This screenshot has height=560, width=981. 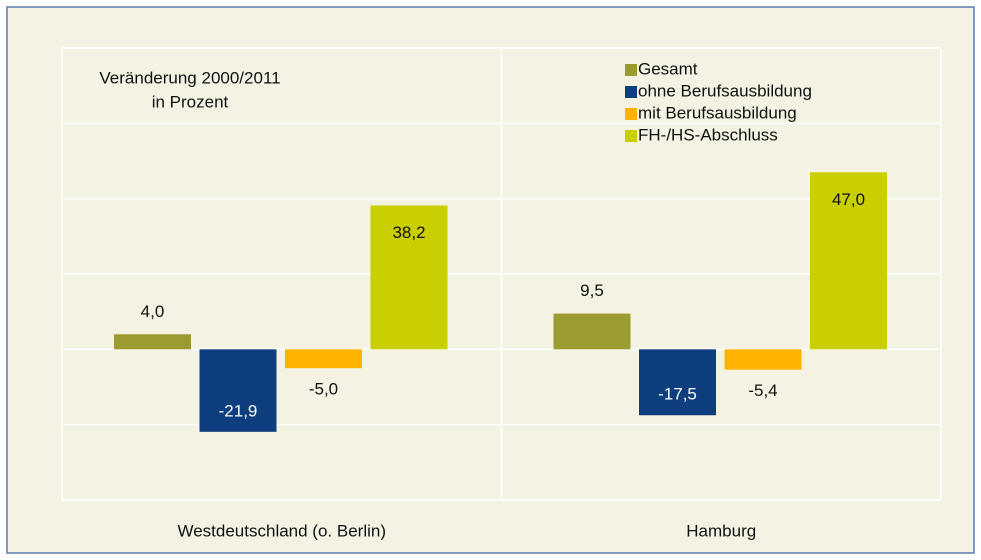 What do you see at coordinates (725, 90) in the screenshot?
I see `legend-label: ohne Berufsausbildung` at bounding box center [725, 90].